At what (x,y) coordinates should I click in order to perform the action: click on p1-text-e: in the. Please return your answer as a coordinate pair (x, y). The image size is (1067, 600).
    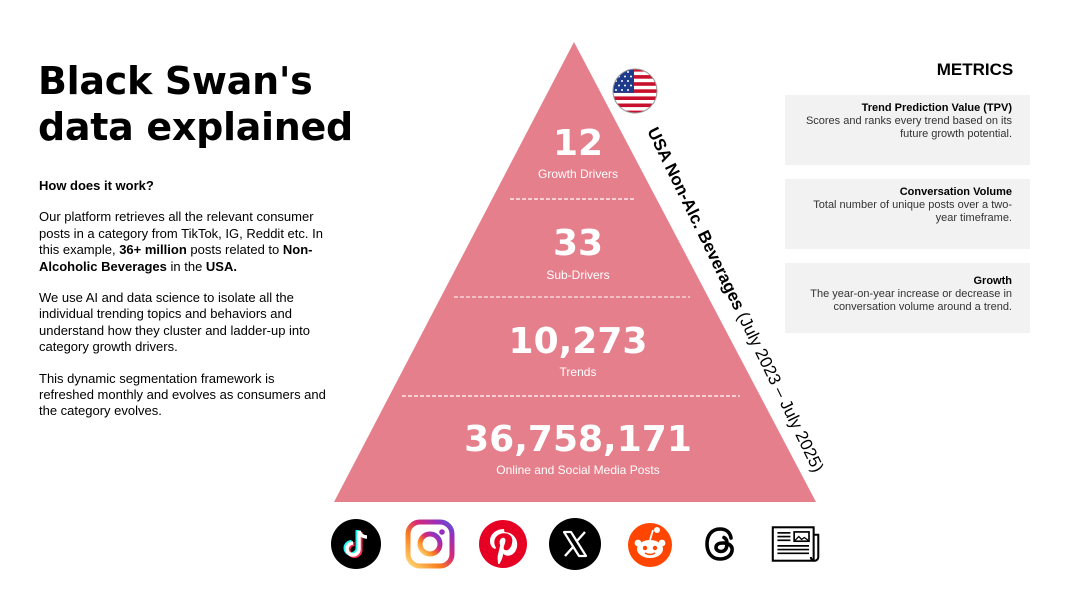
    Looking at the image, I should click on (186, 266).